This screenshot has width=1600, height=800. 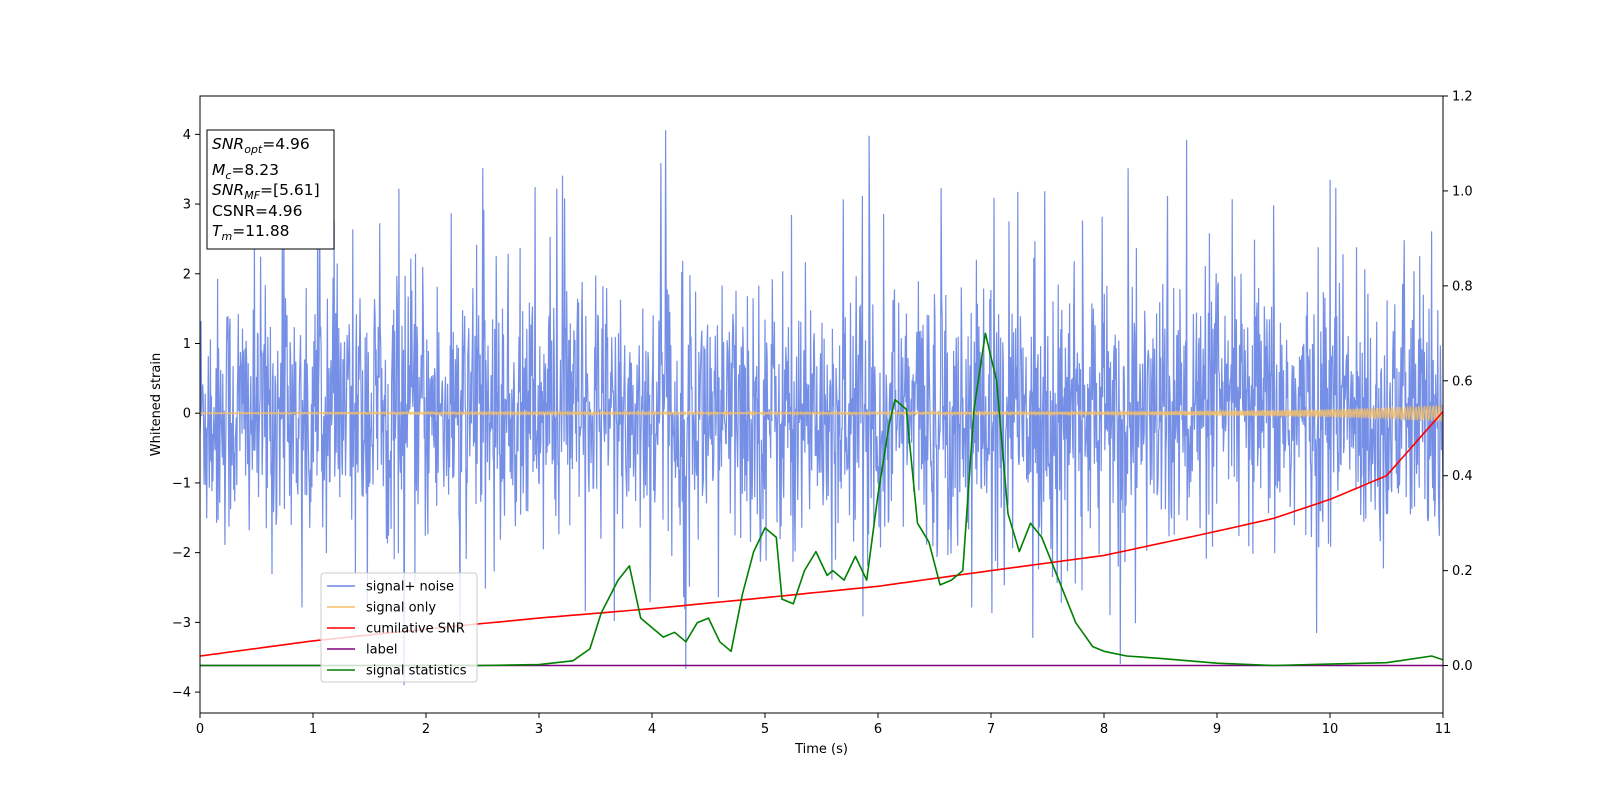 I want to click on x-tick-label: 0, so click(x=200, y=729).